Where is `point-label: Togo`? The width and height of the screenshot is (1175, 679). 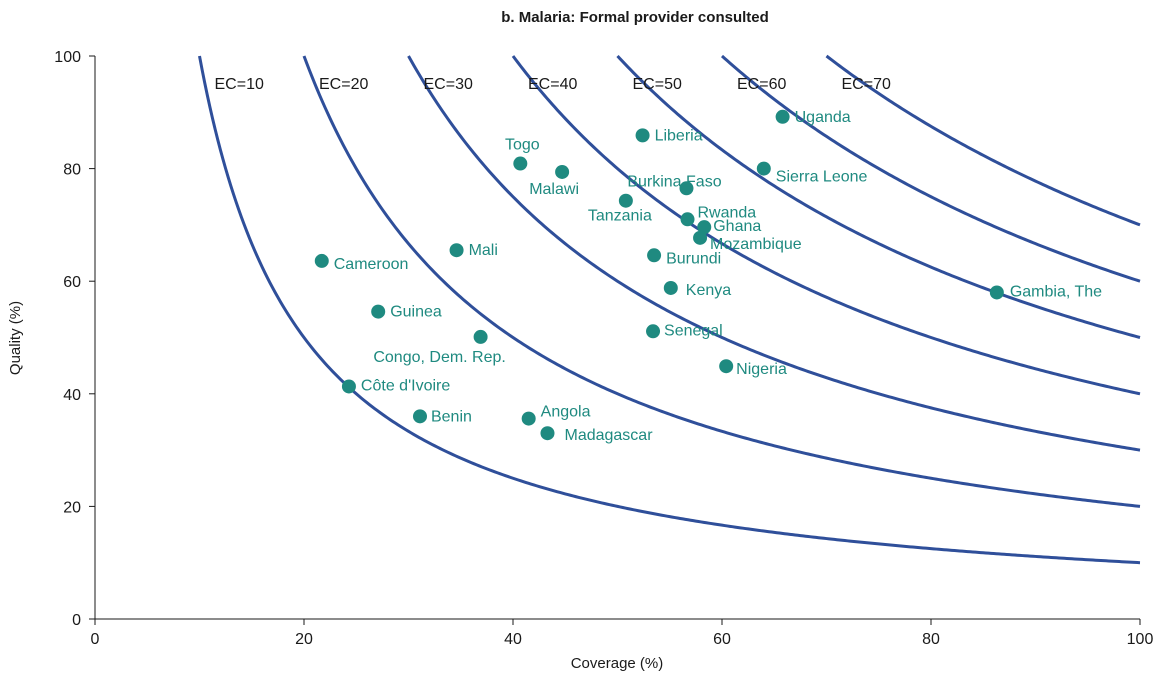 point-label: Togo is located at coordinates (522, 145).